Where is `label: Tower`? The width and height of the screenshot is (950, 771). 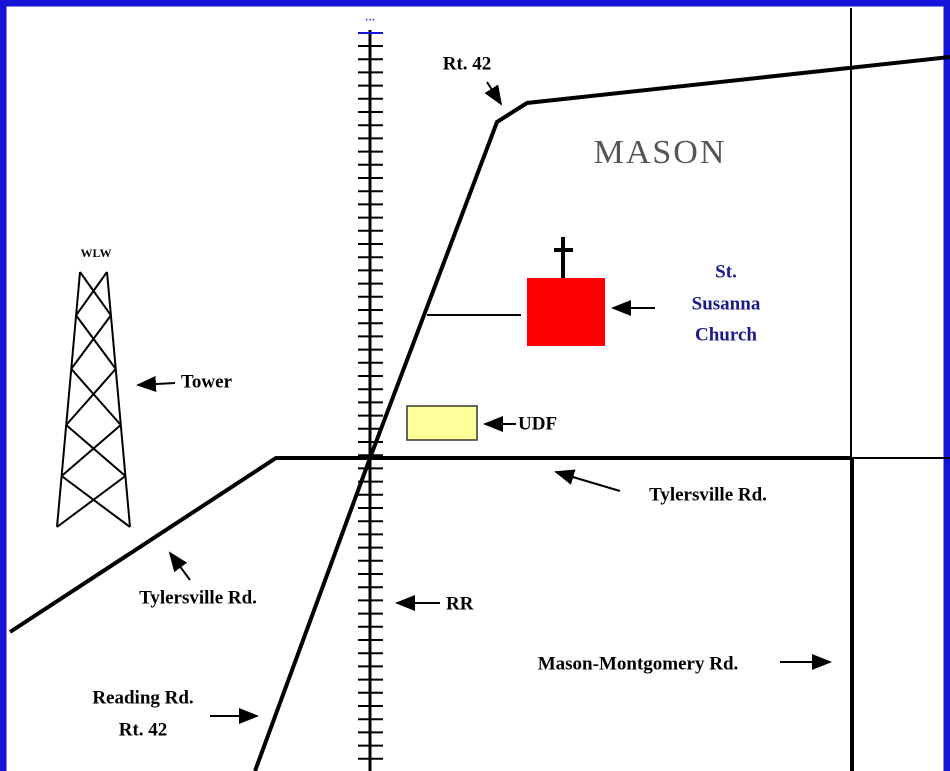
label: Tower is located at coordinates (207, 381).